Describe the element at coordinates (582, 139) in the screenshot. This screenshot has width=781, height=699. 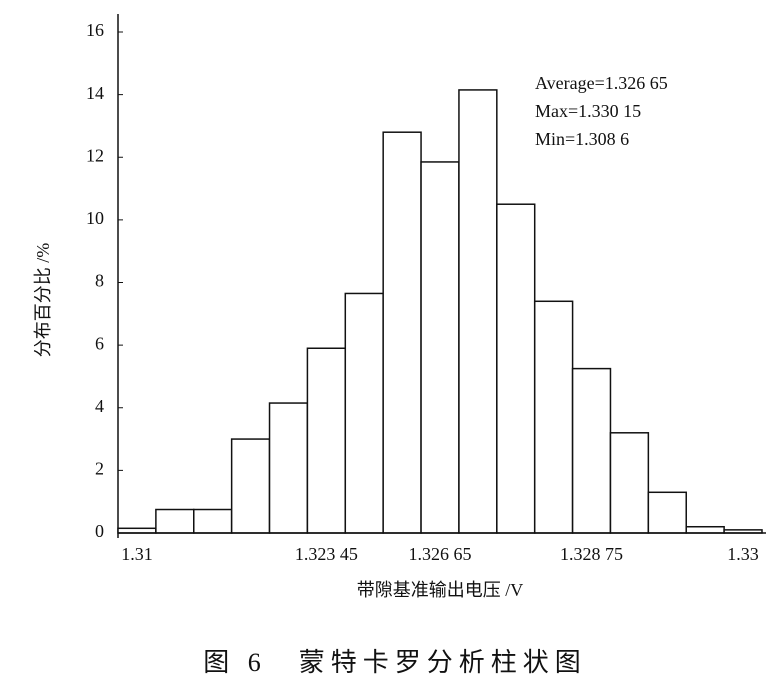
I see `annotation: Min=1.308 6` at that location.